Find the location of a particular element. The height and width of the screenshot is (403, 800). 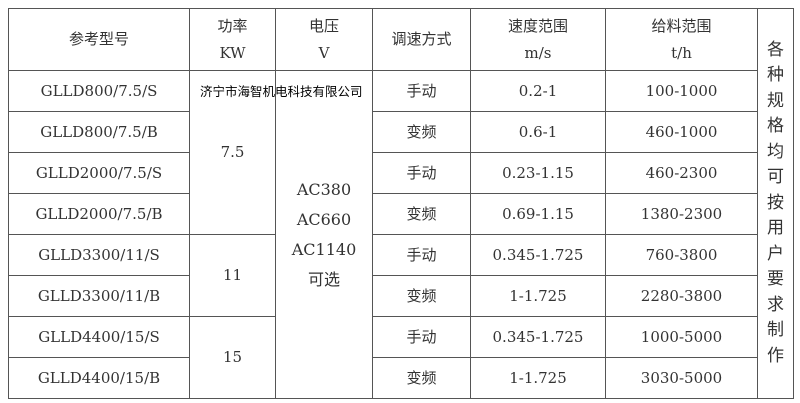

speed-cell: 0.23-1.15 is located at coordinates (538, 173).